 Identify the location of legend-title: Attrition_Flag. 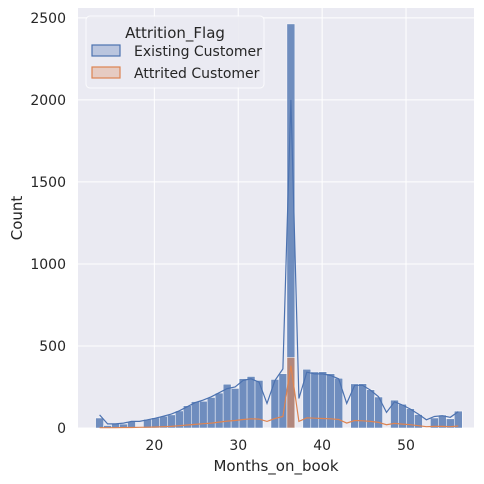
(175, 33).